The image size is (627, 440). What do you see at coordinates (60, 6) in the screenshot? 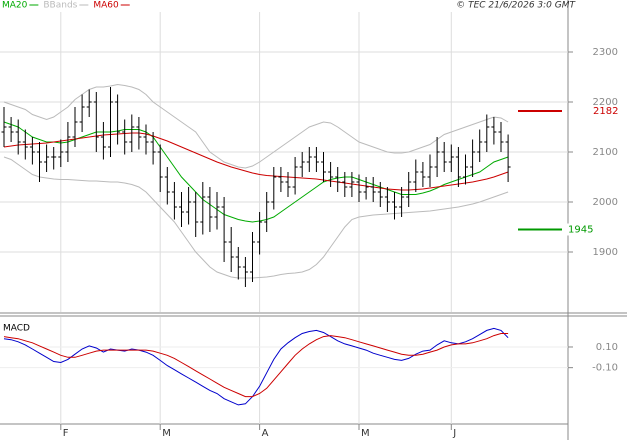
I see `legend-label: BBands` at bounding box center [60, 6].